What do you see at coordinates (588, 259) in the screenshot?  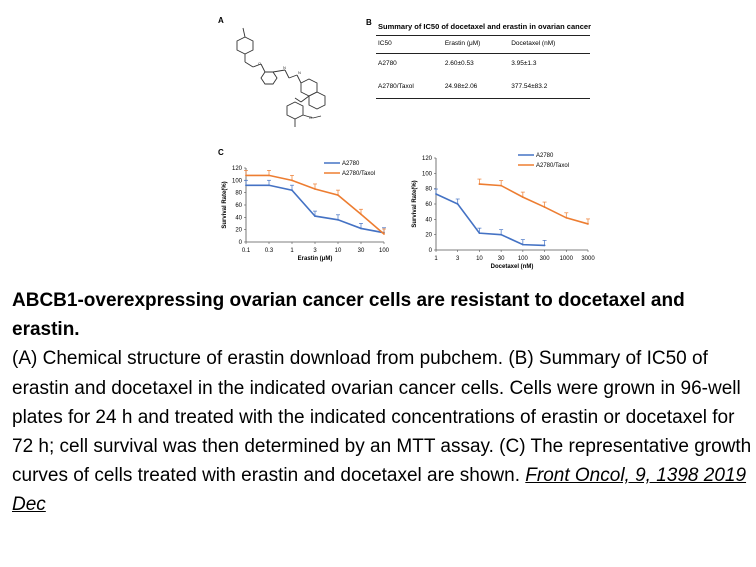 I see `x-tick-label: 3000` at bounding box center [588, 259].